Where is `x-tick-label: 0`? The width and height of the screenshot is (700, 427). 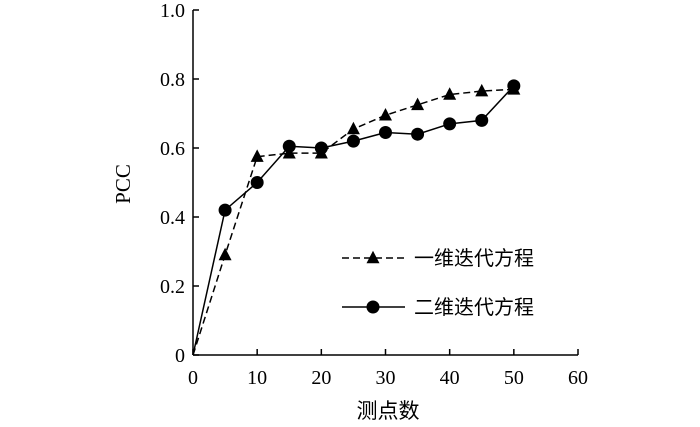
x-tick-label: 0 is located at coordinates (193, 378).